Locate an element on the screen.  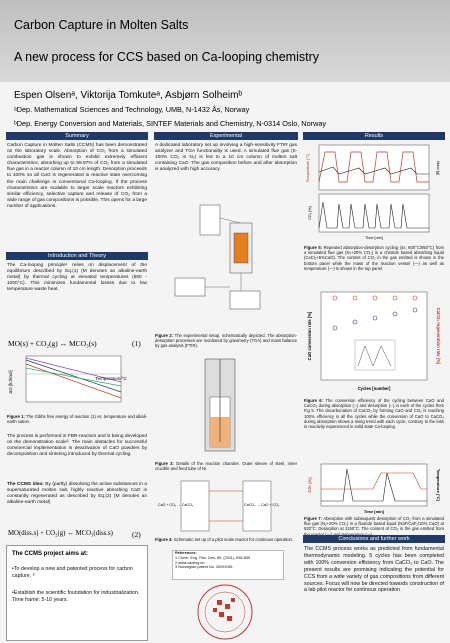
references-box is located at coordinates (228, 565).